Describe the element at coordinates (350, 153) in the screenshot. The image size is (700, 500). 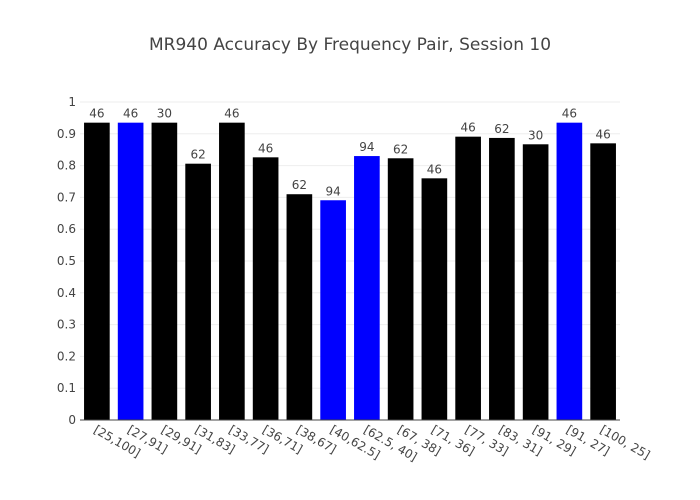
I see `data-labels: 46 46 30 62 46 46 62 94 94 62 46 46 62 30 46 46` at that location.